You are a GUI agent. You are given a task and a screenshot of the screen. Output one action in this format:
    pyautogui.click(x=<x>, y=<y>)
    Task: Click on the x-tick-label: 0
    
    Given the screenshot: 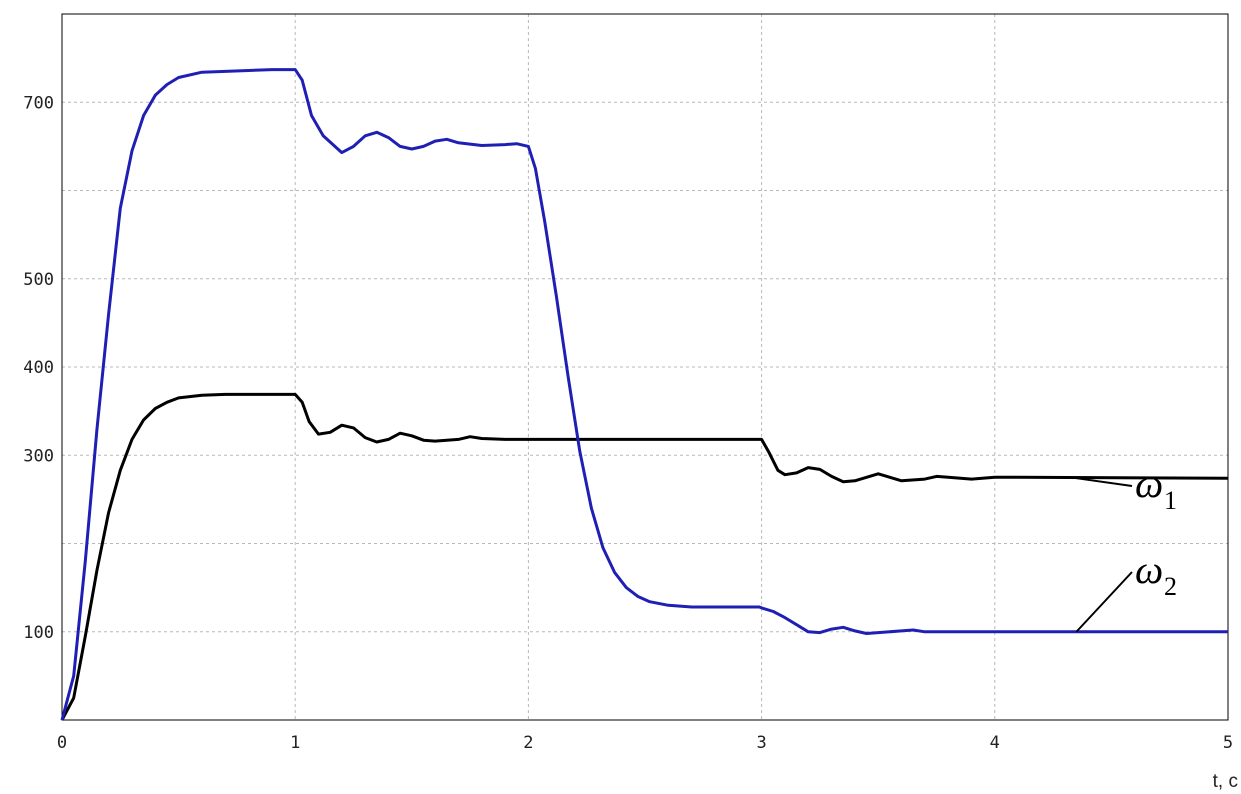 What is the action you would take?
    pyautogui.click(x=62, y=743)
    